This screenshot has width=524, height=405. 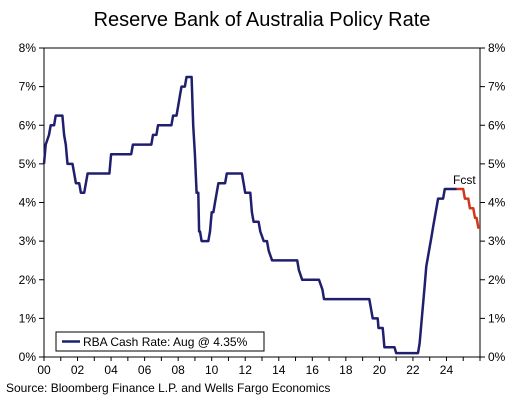 What do you see at coordinates (28, 357) in the screenshot?
I see `y-tick-label-left: 0%` at bounding box center [28, 357].